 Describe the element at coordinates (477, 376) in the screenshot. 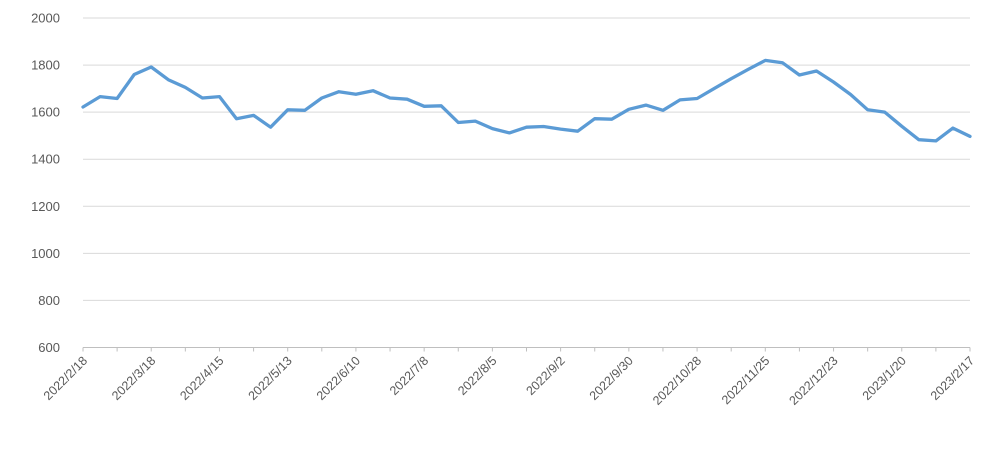

I see `x-axis-label: 2022/8/5` at that location.